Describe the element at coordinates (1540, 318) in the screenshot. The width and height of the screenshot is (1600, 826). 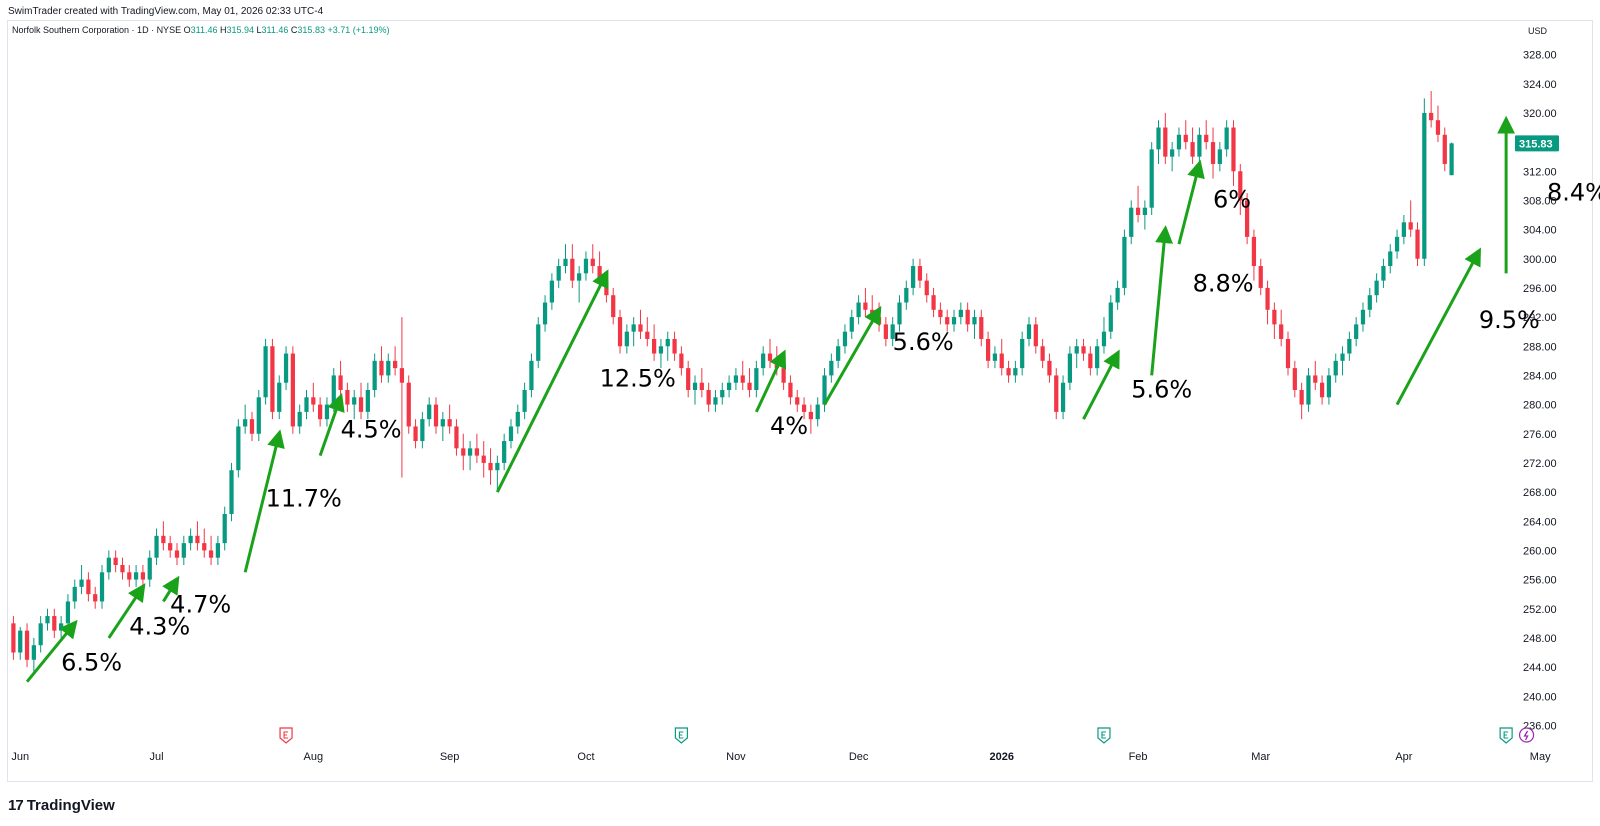
I see `y-tick-label: 292.00` at that location.